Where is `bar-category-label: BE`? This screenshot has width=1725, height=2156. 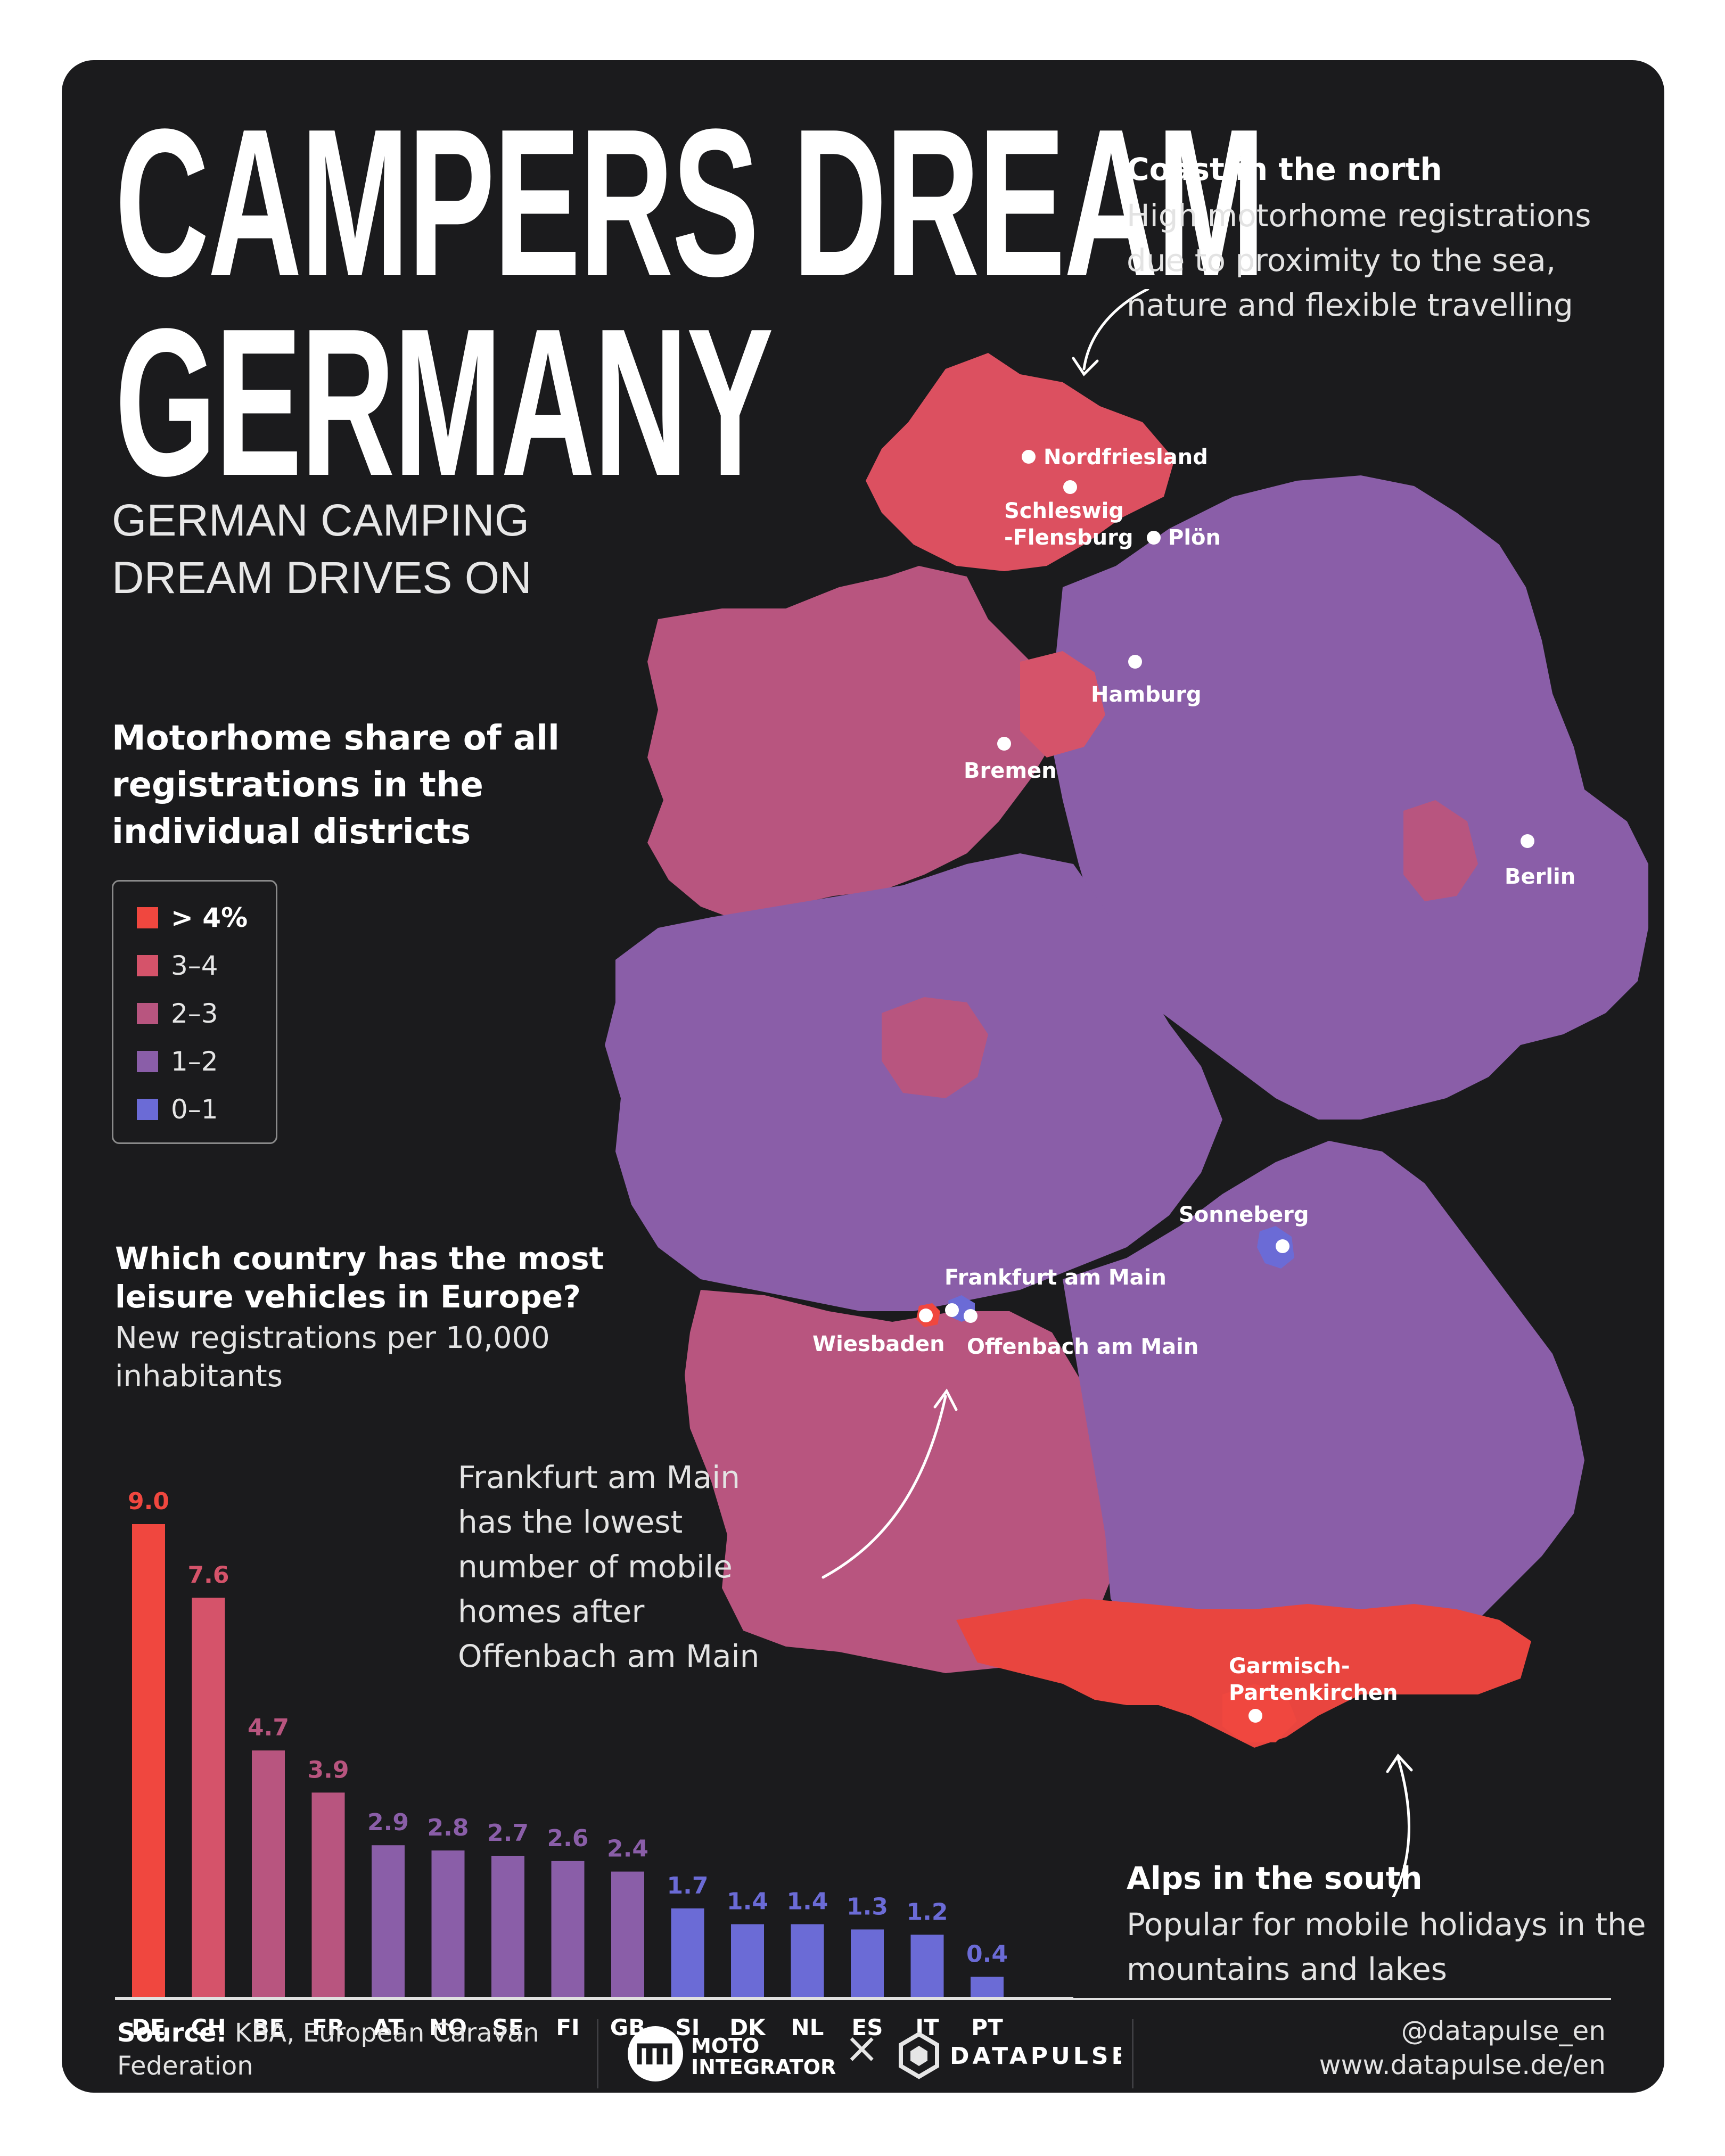 bar-category-label: BE is located at coordinates (268, 2027).